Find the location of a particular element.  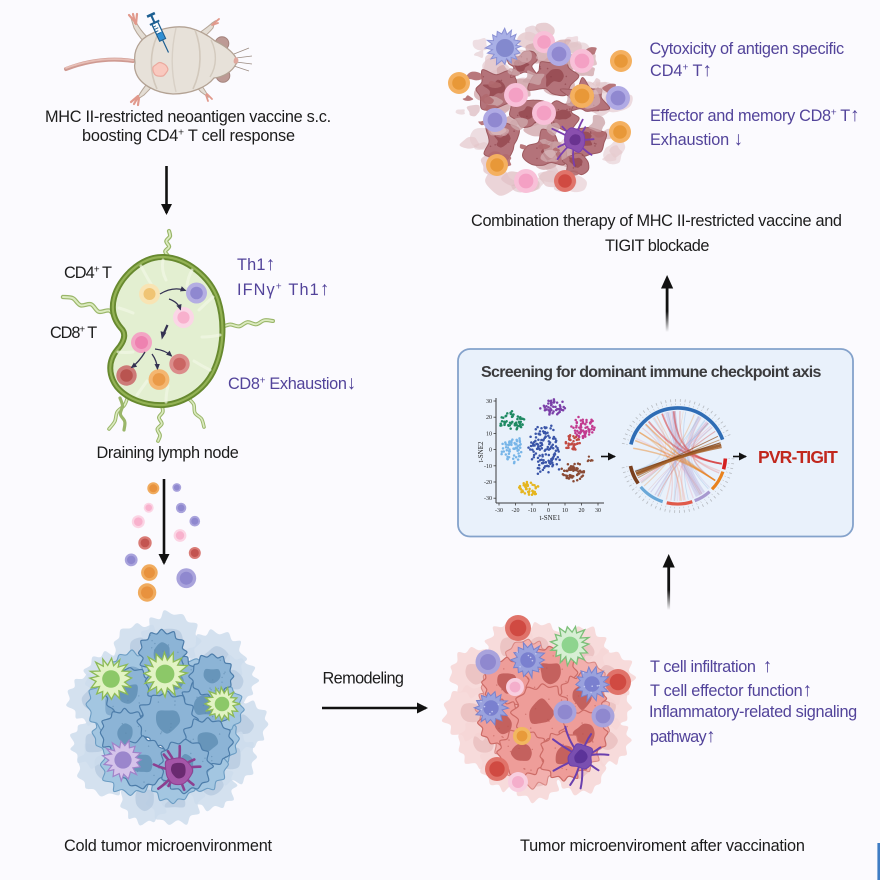

svg-text: t-SNE2 is located at coordinates (481, 452).